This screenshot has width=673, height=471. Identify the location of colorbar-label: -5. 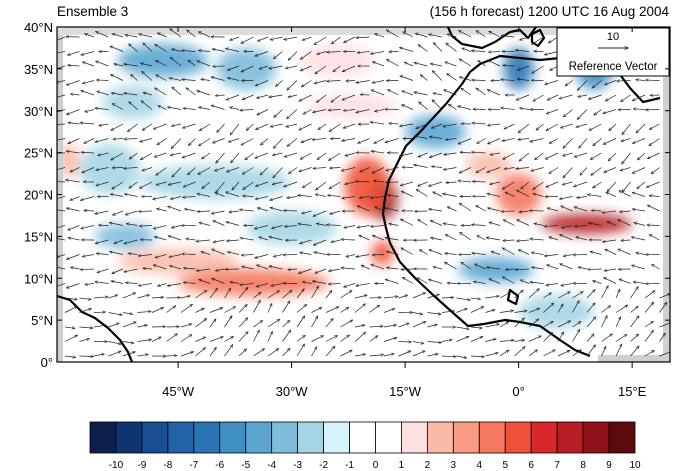
(245, 465).